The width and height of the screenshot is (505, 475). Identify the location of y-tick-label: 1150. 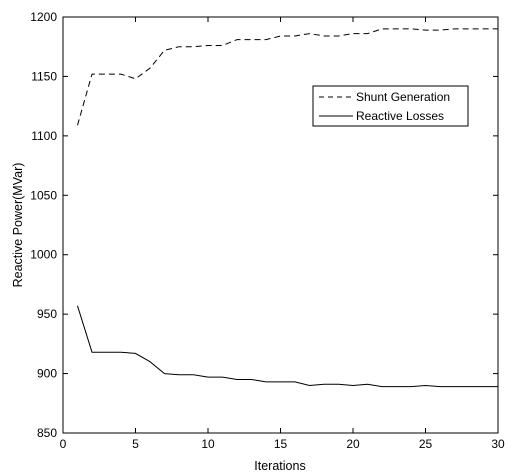
(44, 76).